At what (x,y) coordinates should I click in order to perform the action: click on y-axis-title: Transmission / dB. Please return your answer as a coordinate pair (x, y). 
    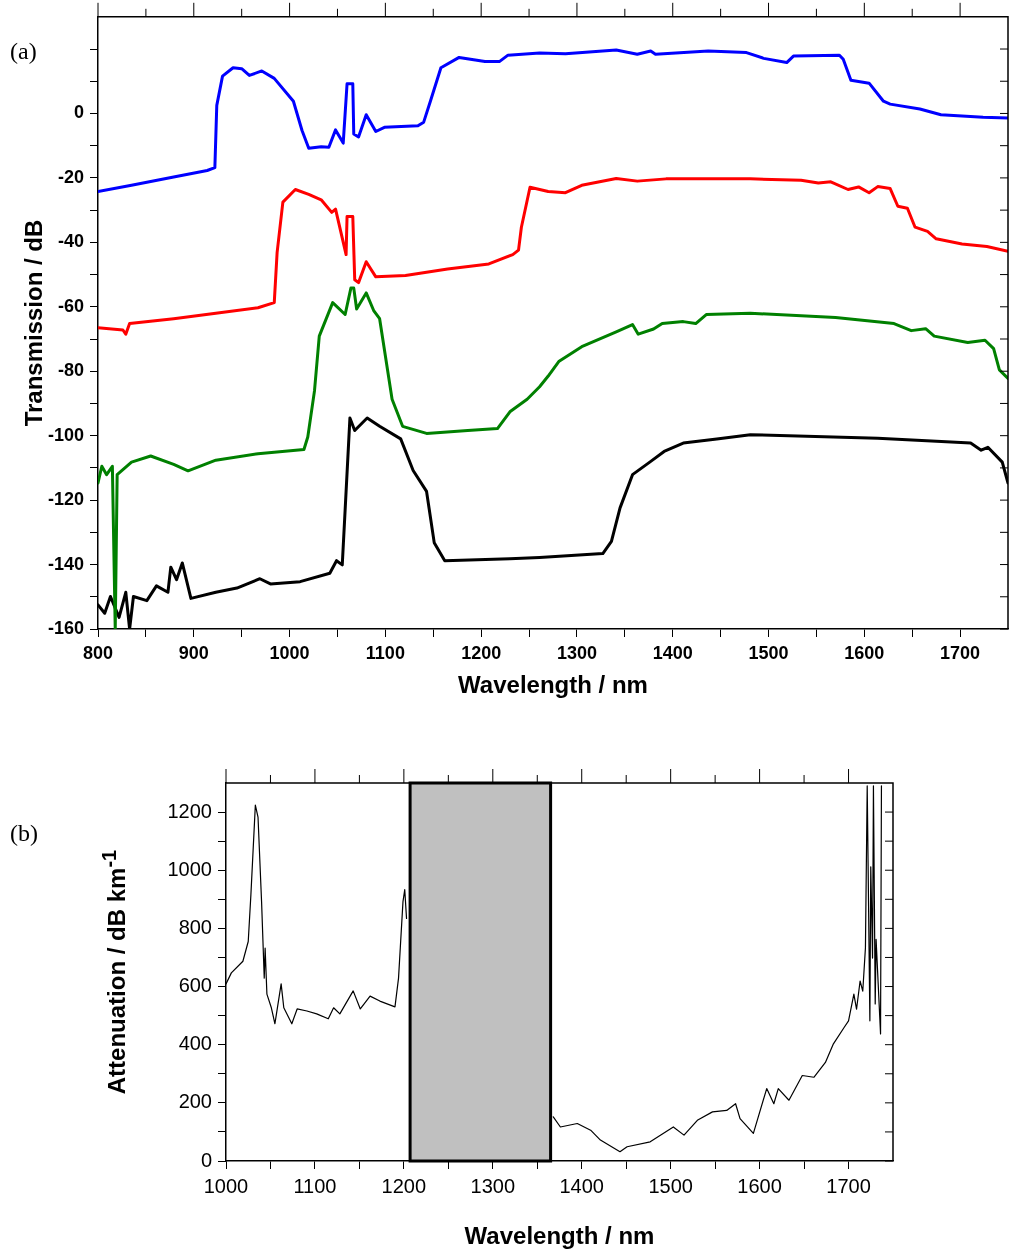
    Looking at the image, I should click on (34, 322).